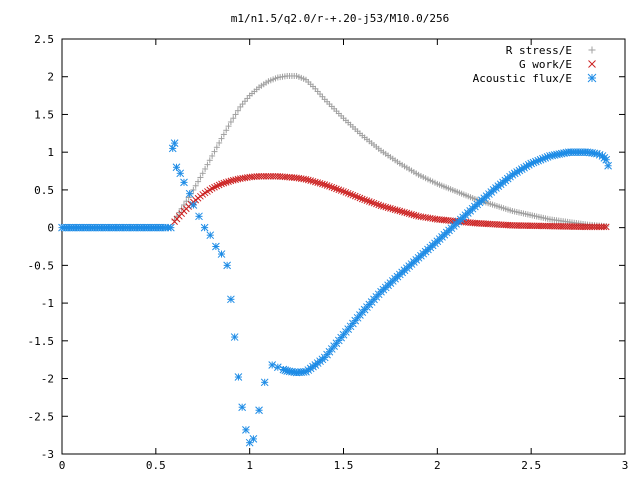  I want to click on x-tick-label: 1, so click(249, 465).